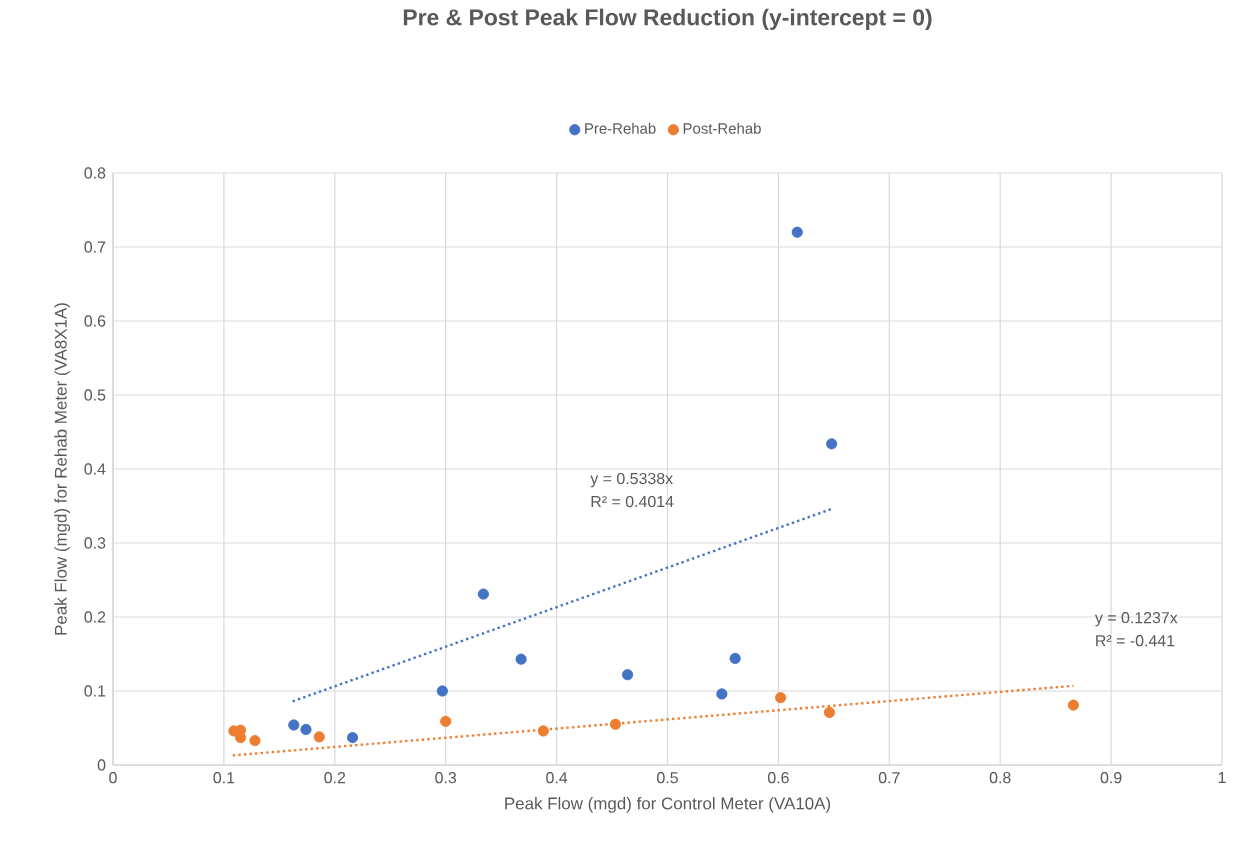 The width and height of the screenshot is (1250, 861). Describe the element at coordinates (632, 501) in the screenshot. I see `annotation: R² = 0.4014` at that location.